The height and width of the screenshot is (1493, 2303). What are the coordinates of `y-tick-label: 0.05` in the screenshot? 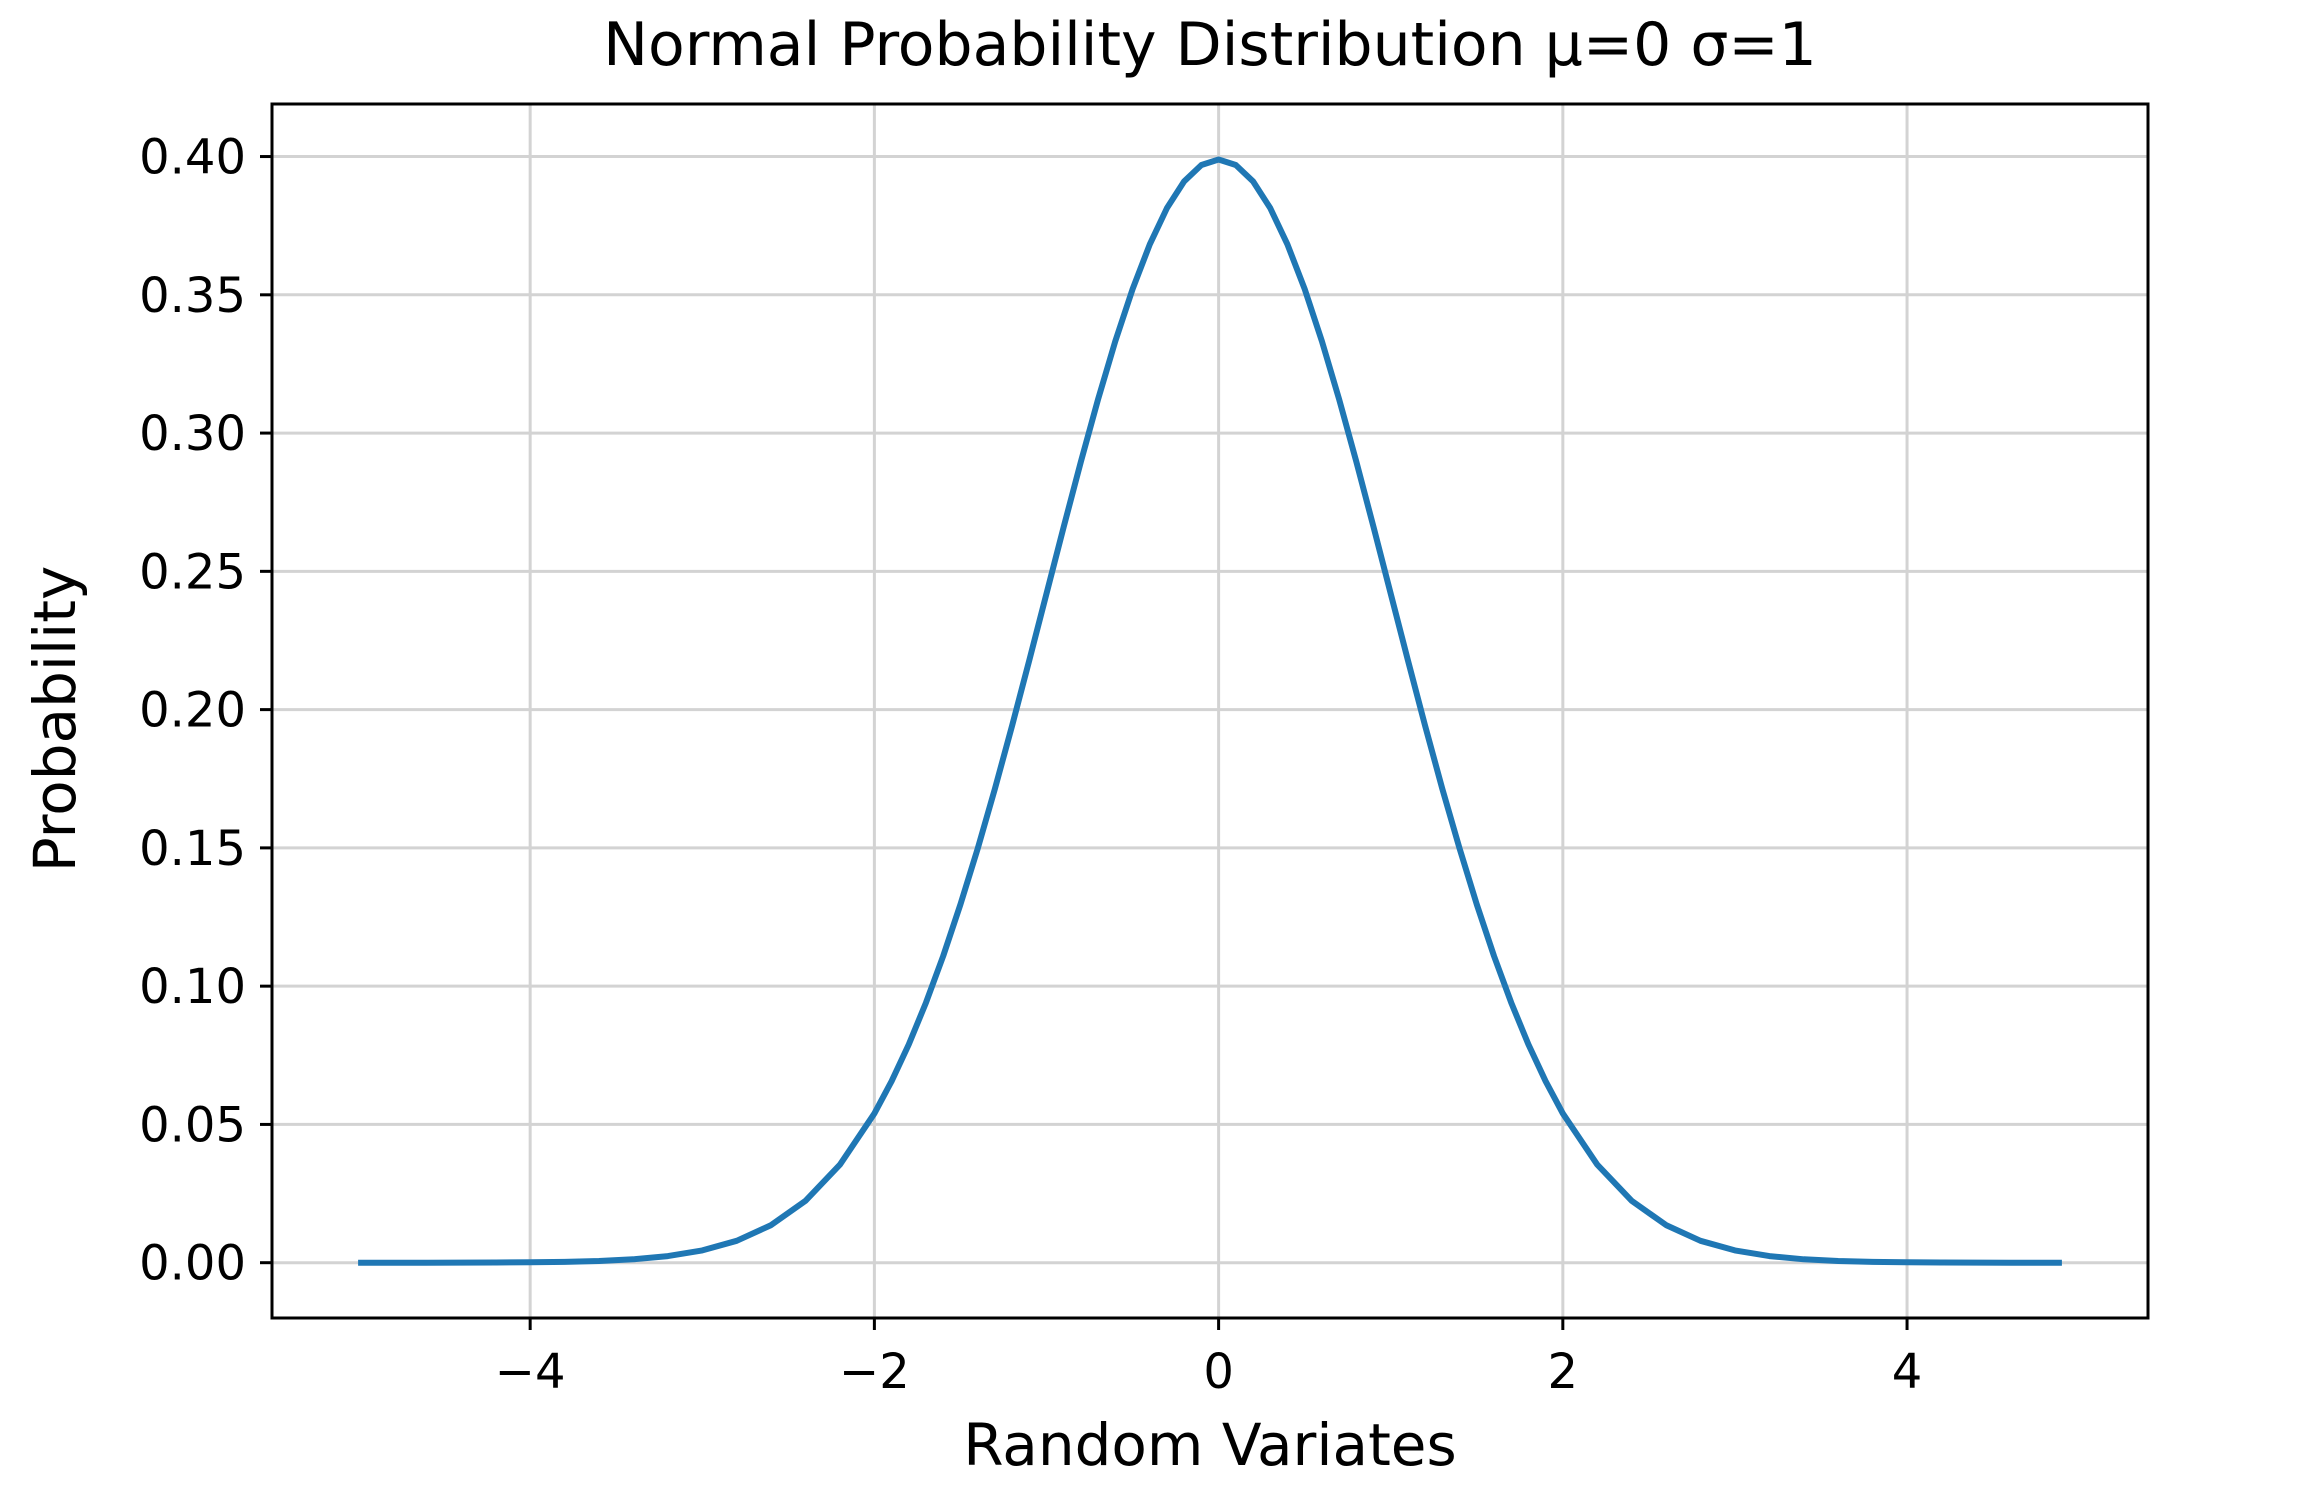 It's located at (192, 1125).